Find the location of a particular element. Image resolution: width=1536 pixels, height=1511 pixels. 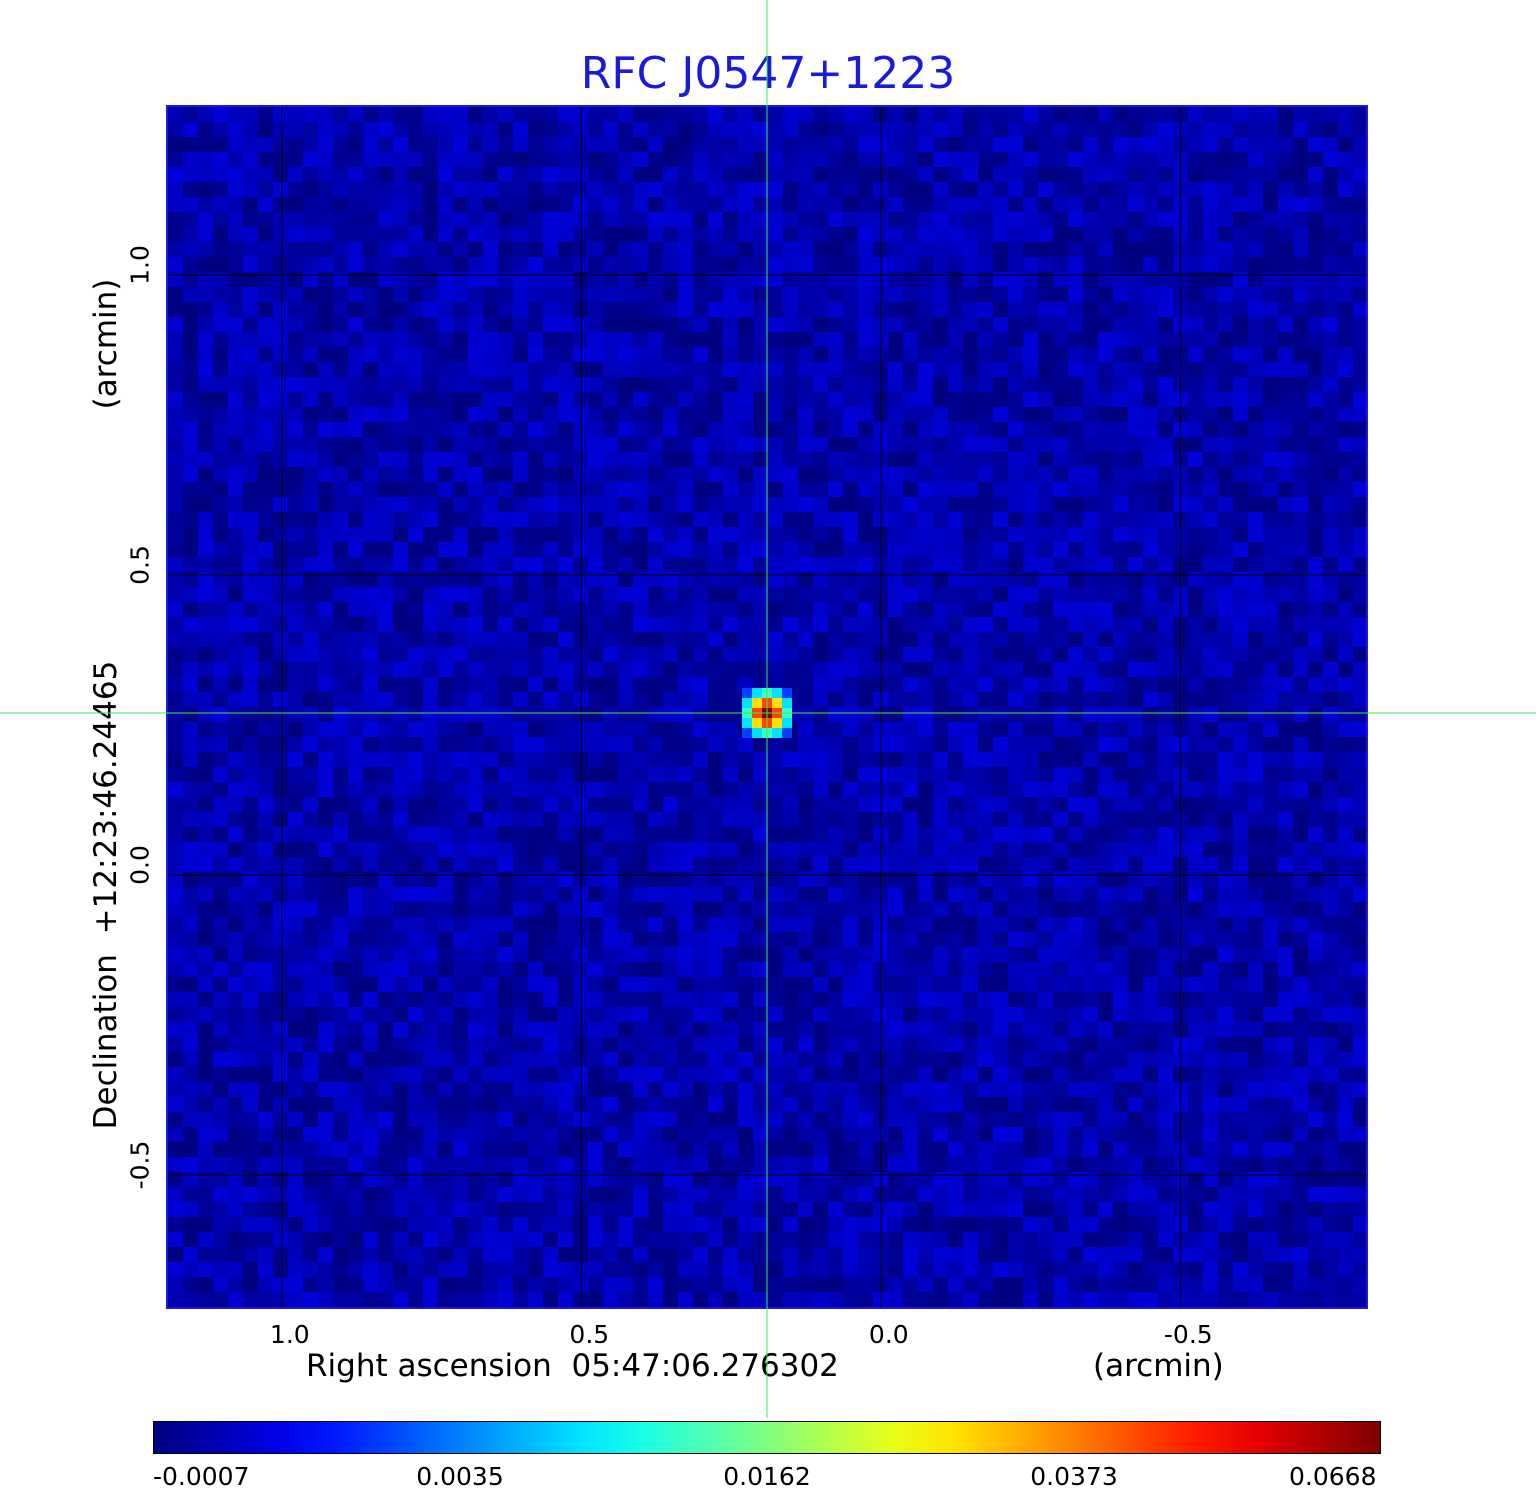

source-emission is located at coordinates (767, 713).